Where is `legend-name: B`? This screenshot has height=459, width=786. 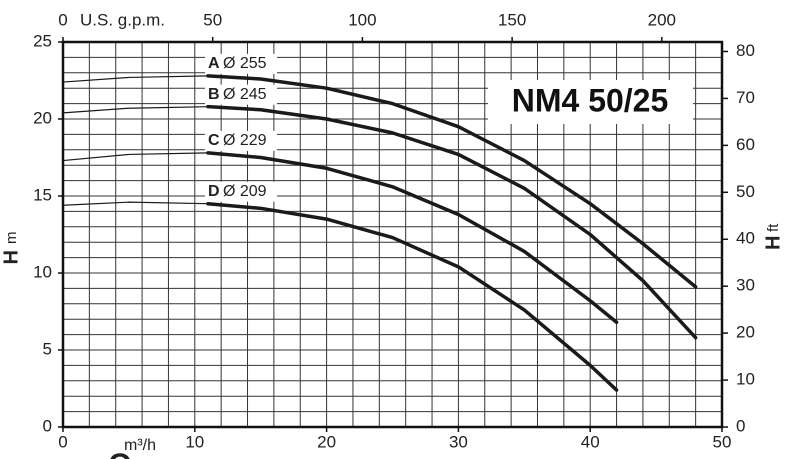 legend-name: B is located at coordinates (214, 94).